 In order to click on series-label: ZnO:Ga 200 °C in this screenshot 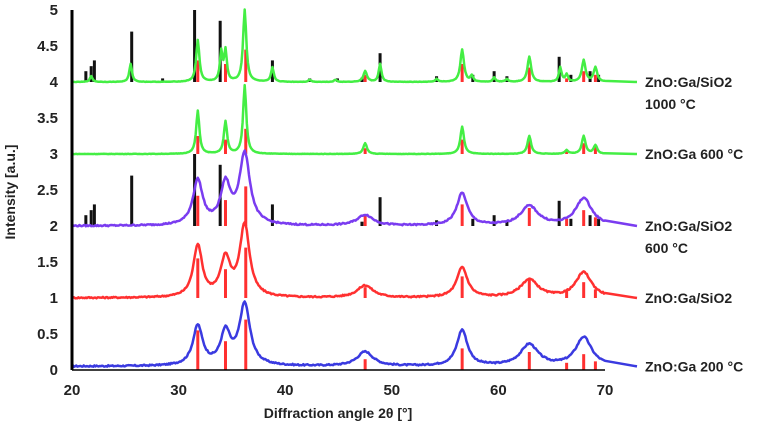, I will do `click(694, 366)`.